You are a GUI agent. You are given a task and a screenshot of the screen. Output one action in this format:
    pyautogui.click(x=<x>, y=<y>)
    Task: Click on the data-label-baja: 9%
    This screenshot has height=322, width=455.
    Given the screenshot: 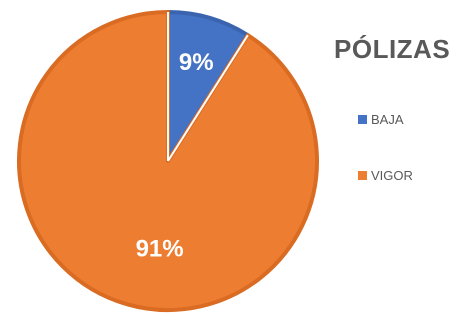 What is the action you would take?
    pyautogui.click(x=196, y=62)
    